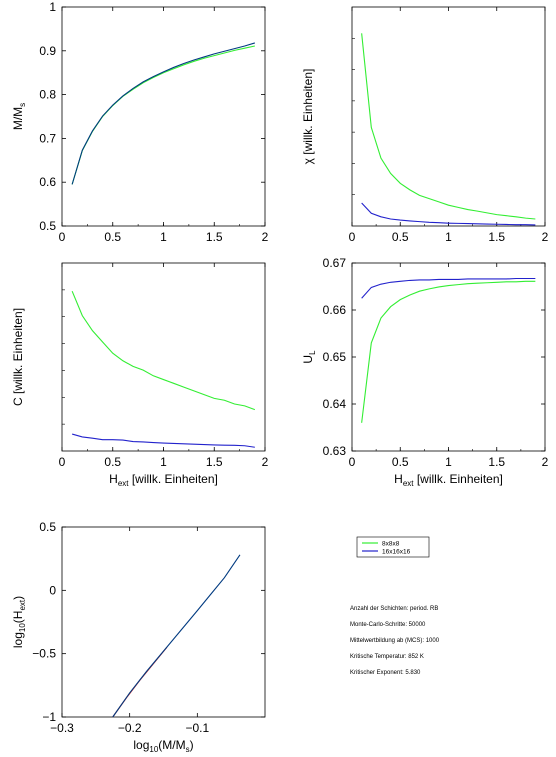 Image resolution: width=556 pixels, height=757 pixels. Describe the element at coordinates (396, 552) in the screenshot. I see `legend-label: 16x16x16` at that location.